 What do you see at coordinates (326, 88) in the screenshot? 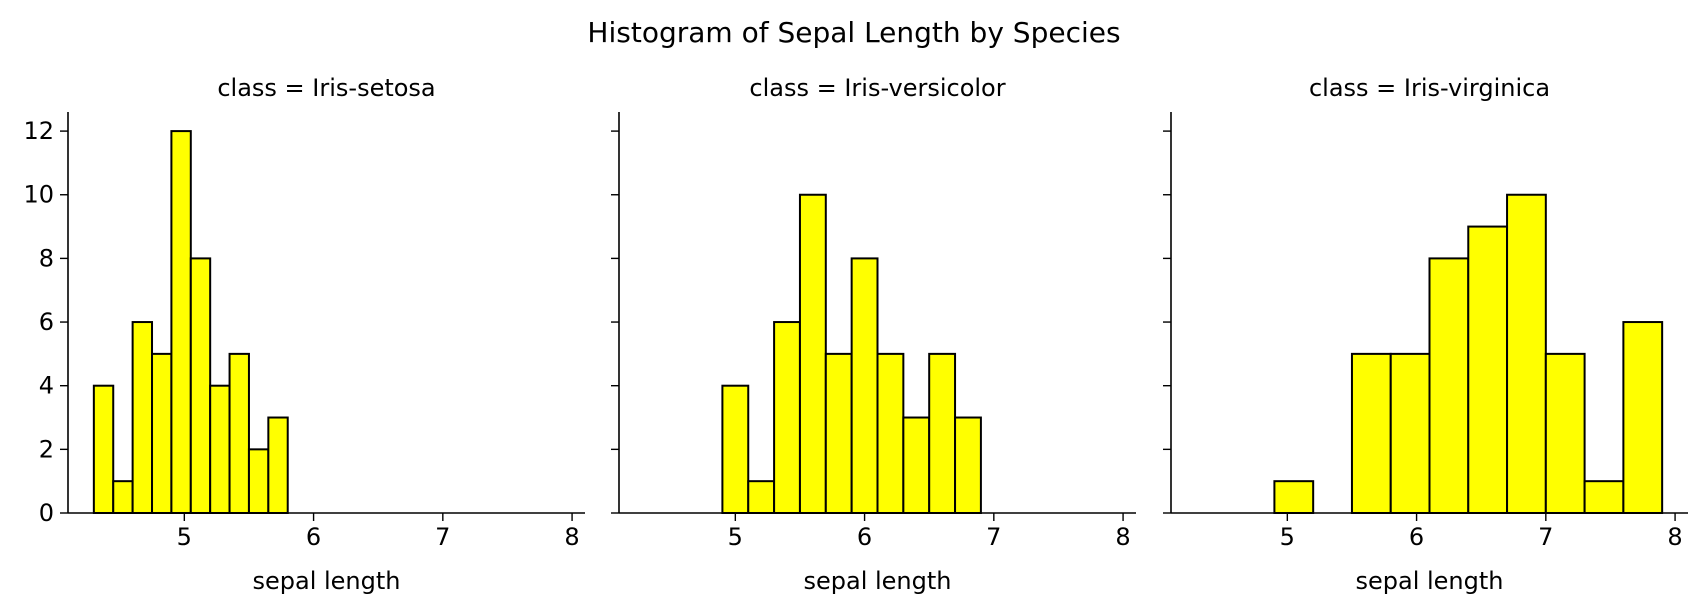
I see `panel-title: class = Iris-setosa` at bounding box center [326, 88].